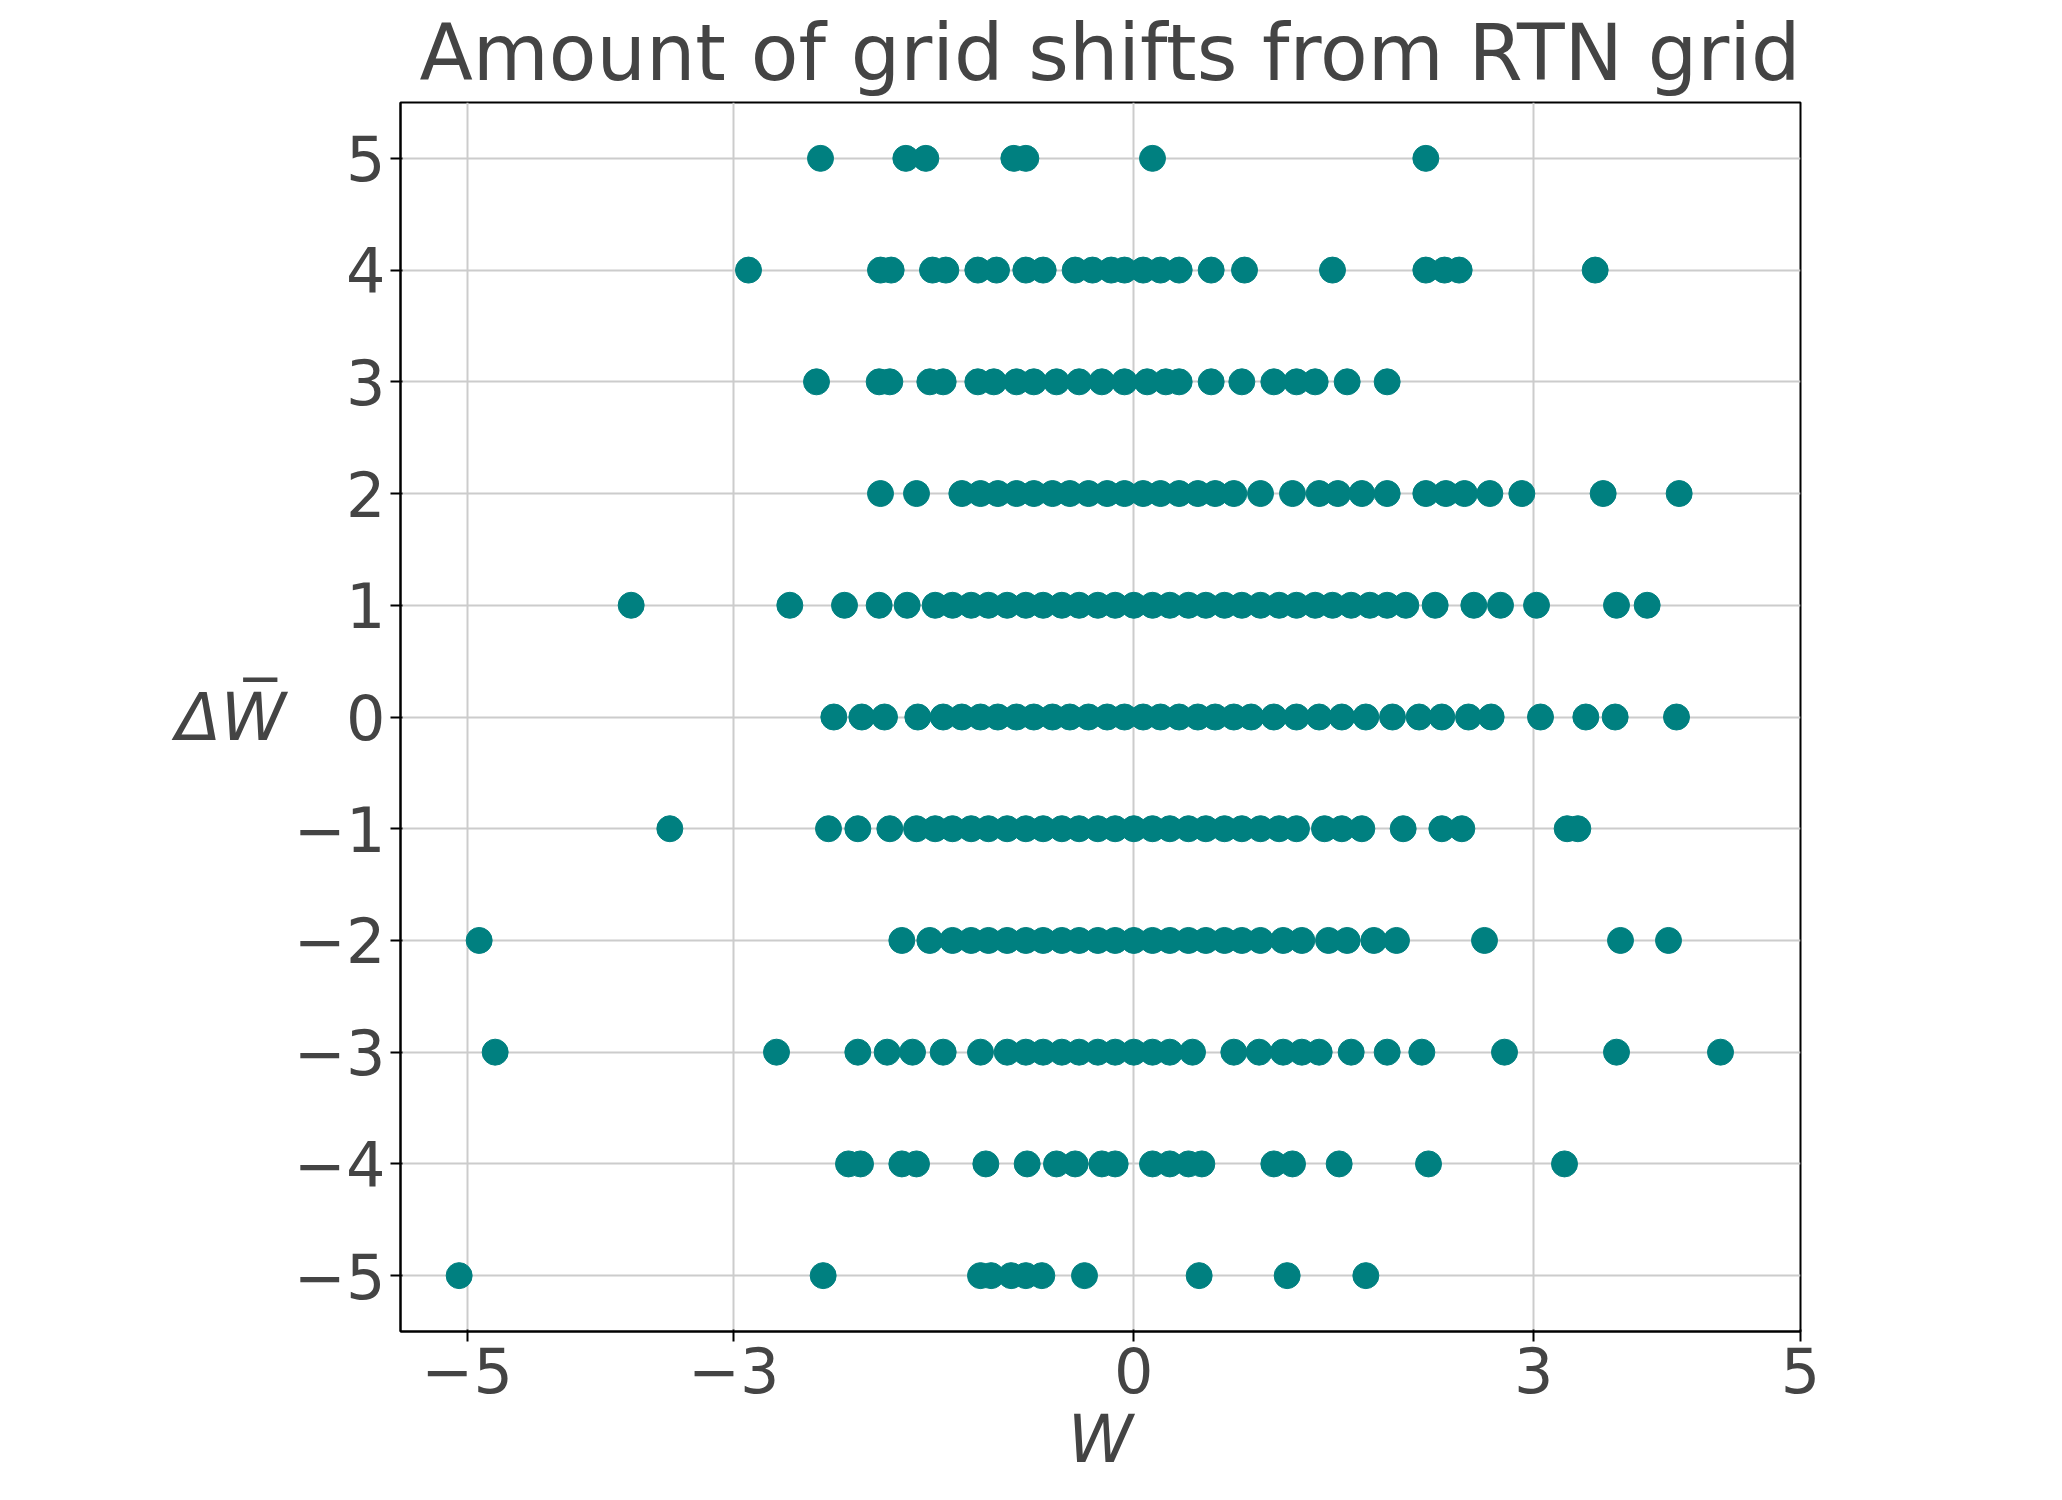 The height and width of the screenshot is (1500, 2062). I want to click on x-tick-label: 5, so click(1800, 1371).